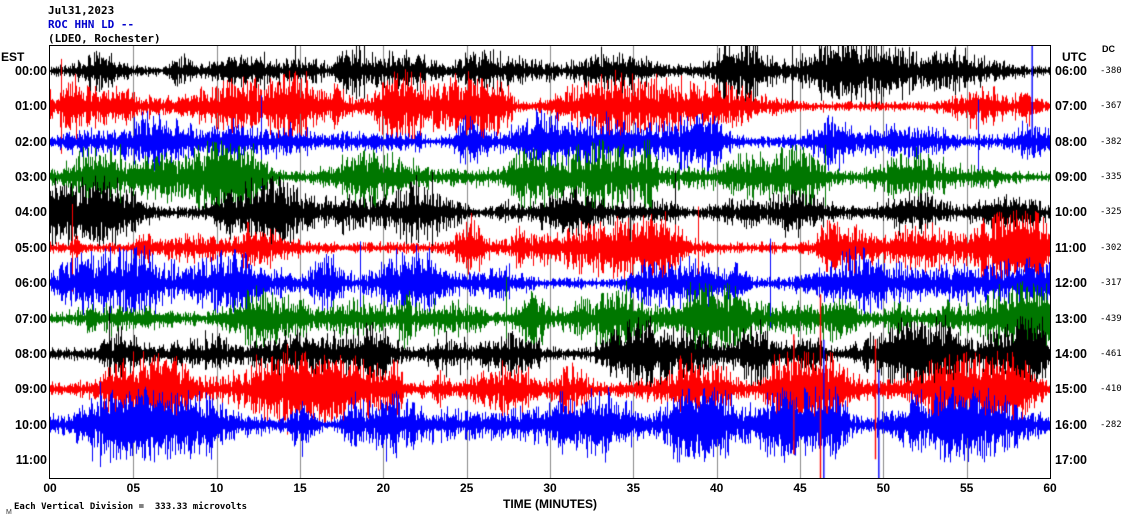 The width and height of the screenshot is (1130, 519). I want to click on row-label-utc: 12:00, so click(1071, 283).